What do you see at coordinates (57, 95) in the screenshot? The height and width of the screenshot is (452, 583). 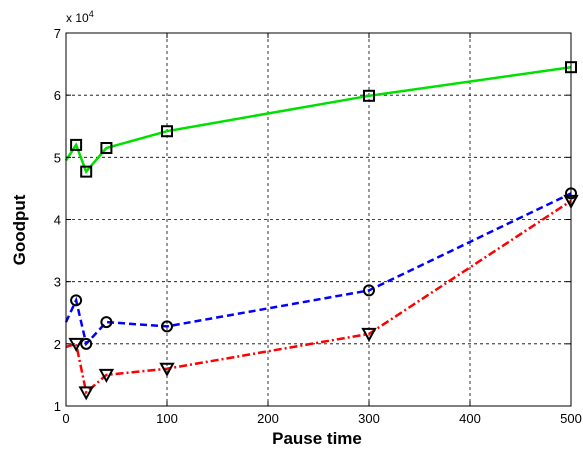 I see `y-tick-label: 6` at bounding box center [57, 95].